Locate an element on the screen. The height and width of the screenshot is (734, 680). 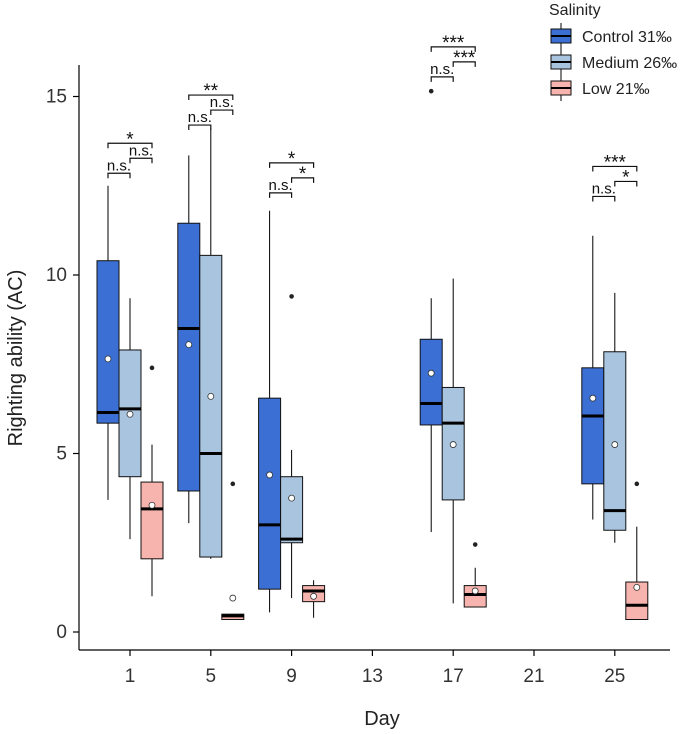
legend-item: Low 21‰ is located at coordinates (600, 88).